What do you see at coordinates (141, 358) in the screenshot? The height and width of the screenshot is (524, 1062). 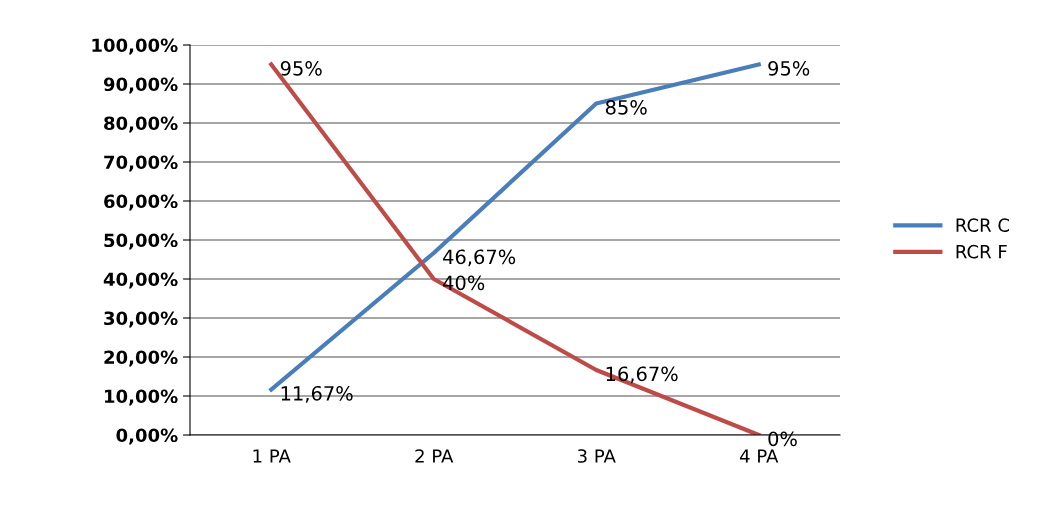 I see `y-tick-label: 20,00%` at bounding box center [141, 358].